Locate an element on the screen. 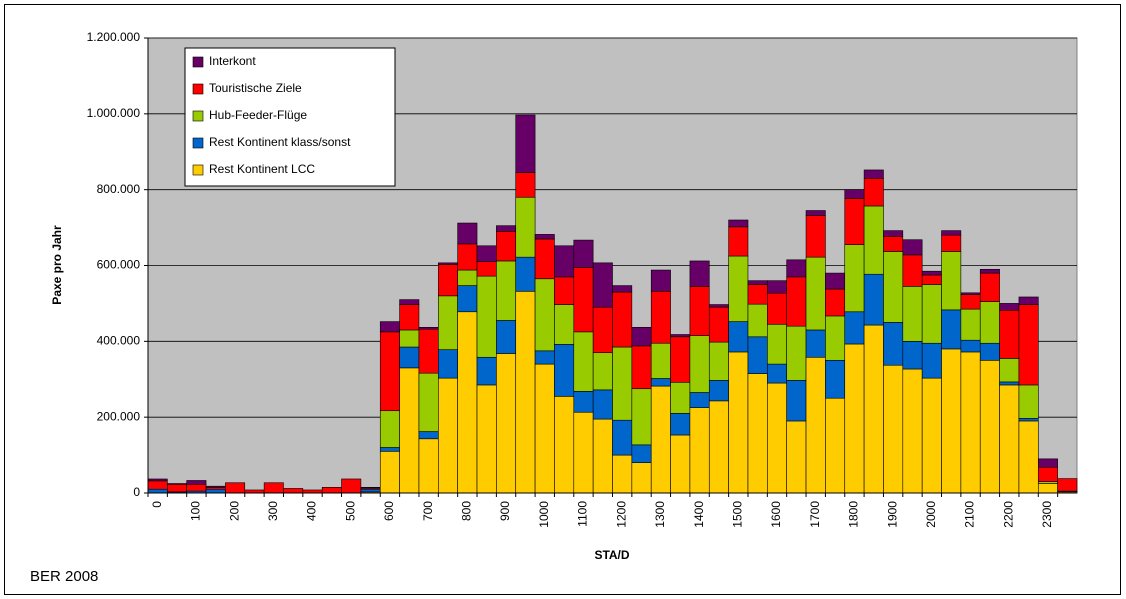  x-tick-label: 1700 is located at coordinates (815, 514).